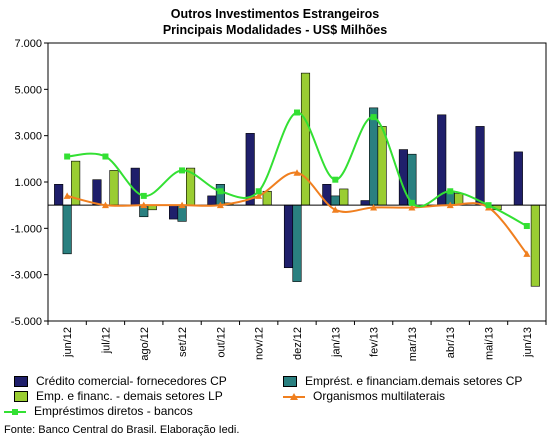 The height and width of the screenshot is (440, 550). Describe the element at coordinates (26, 322) in the screenshot. I see `y-tick-label: -5.000` at that location.